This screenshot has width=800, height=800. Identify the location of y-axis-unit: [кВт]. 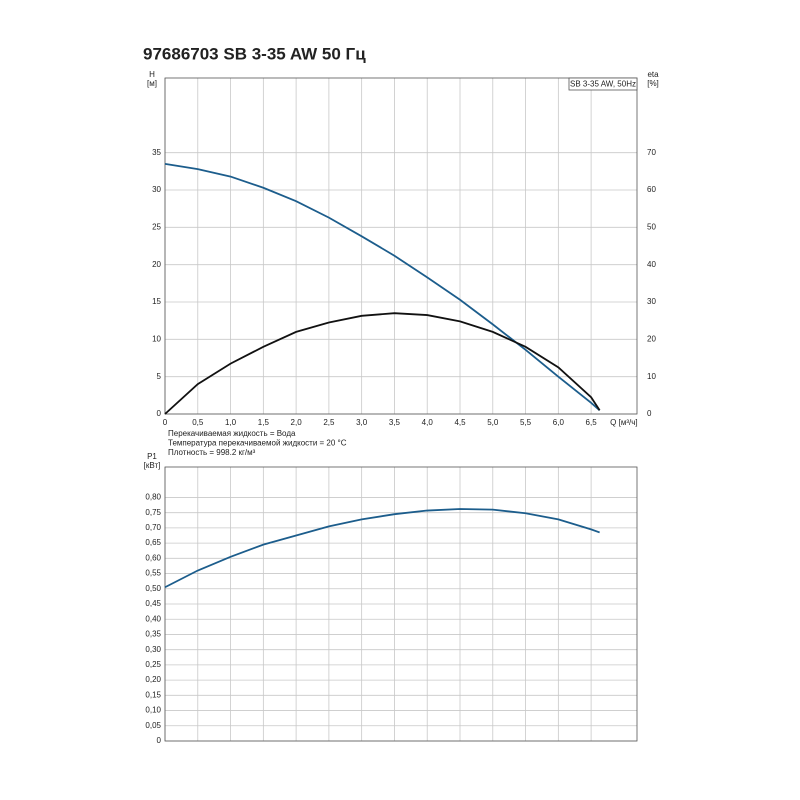
(152, 465).